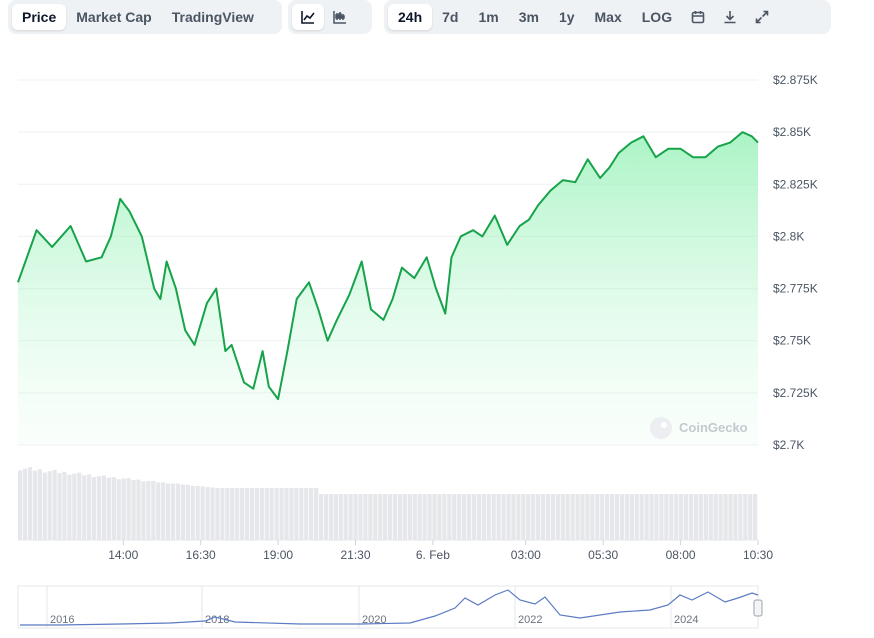  What do you see at coordinates (530, 620) in the screenshot?
I see `navigator-tick-label: 2022` at bounding box center [530, 620].